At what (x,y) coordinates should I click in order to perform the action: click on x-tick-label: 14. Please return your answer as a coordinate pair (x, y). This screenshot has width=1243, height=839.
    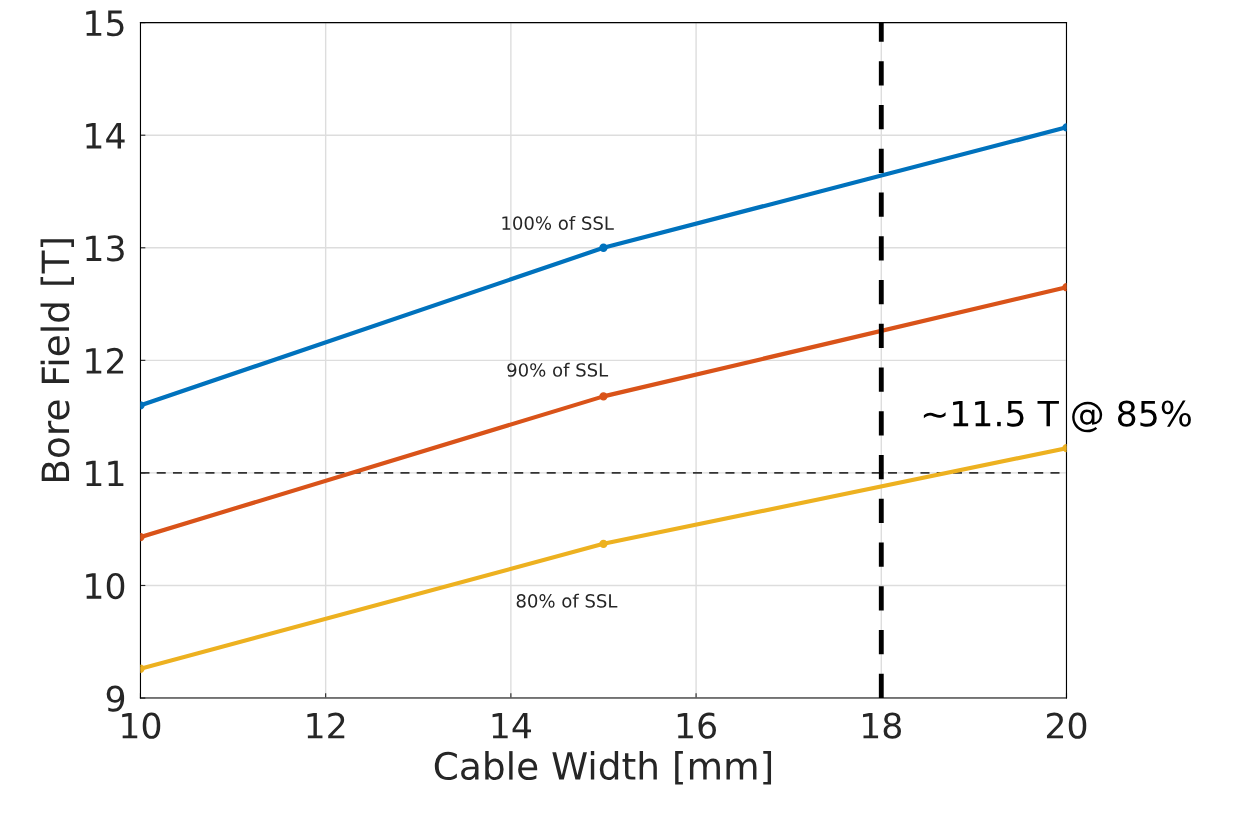
    Looking at the image, I should click on (512, 726).